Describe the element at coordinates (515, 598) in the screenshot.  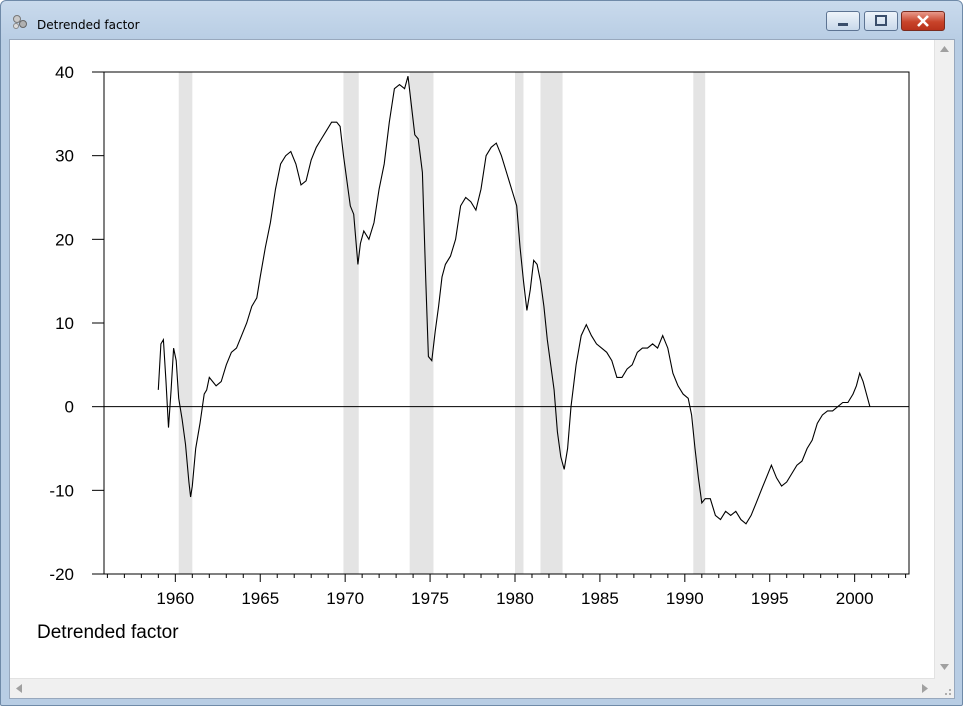
I see `x-tick-label: 1980` at that location.